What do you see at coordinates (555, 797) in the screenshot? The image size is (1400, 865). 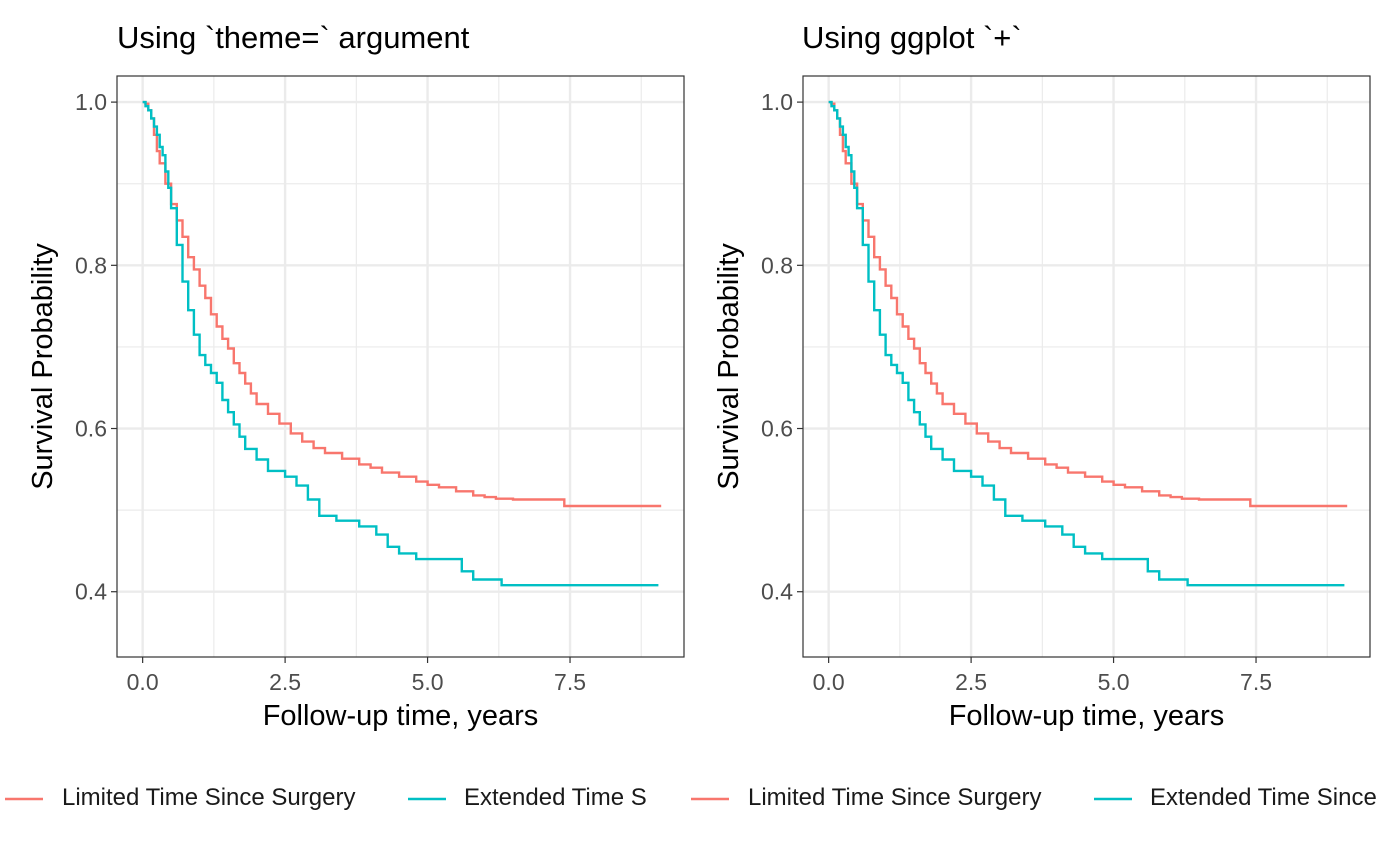 I see `legend-label-extended: Extended Time S` at bounding box center [555, 797].